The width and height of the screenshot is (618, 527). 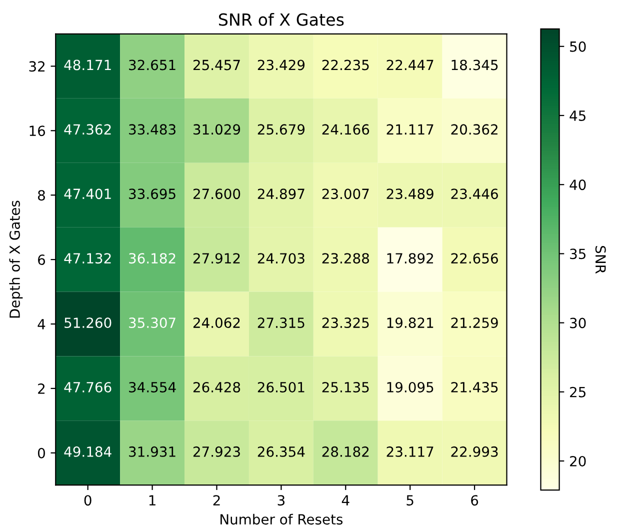 What do you see at coordinates (152, 194) in the screenshot?
I see `data-label: 33.695` at bounding box center [152, 194].